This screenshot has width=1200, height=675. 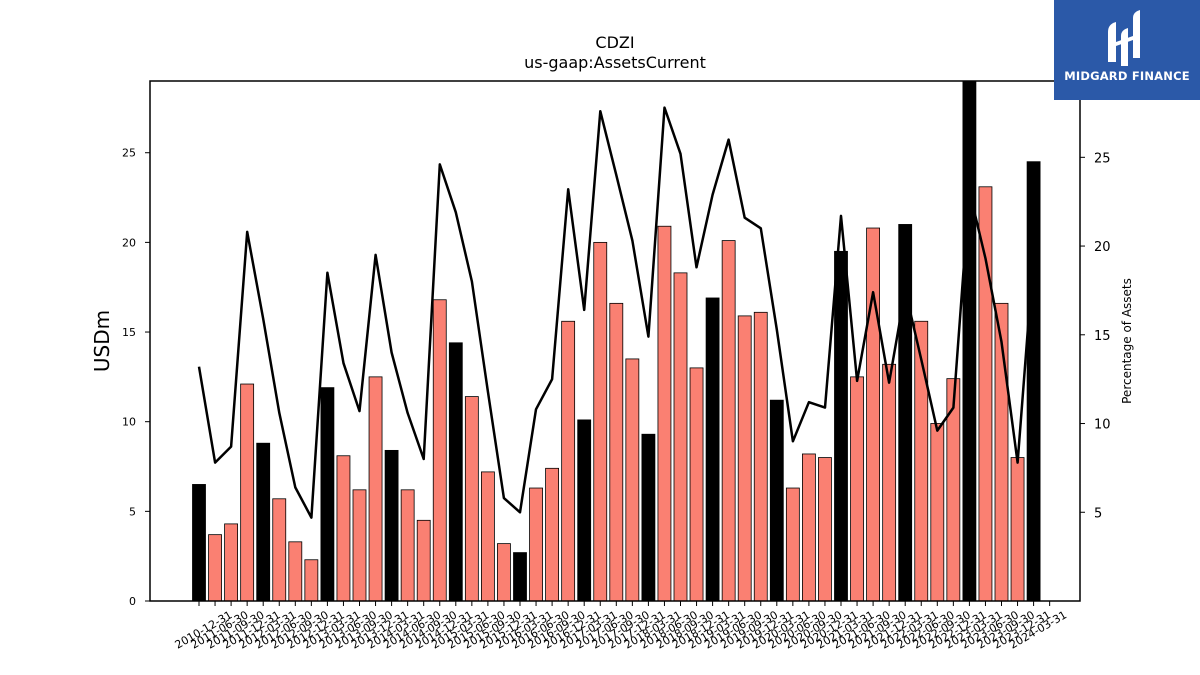 What do you see at coordinates (615, 62) in the screenshot?
I see `chart-subtitle: us-gaap:AssetsCurrent` at bounding box center [615, 62].